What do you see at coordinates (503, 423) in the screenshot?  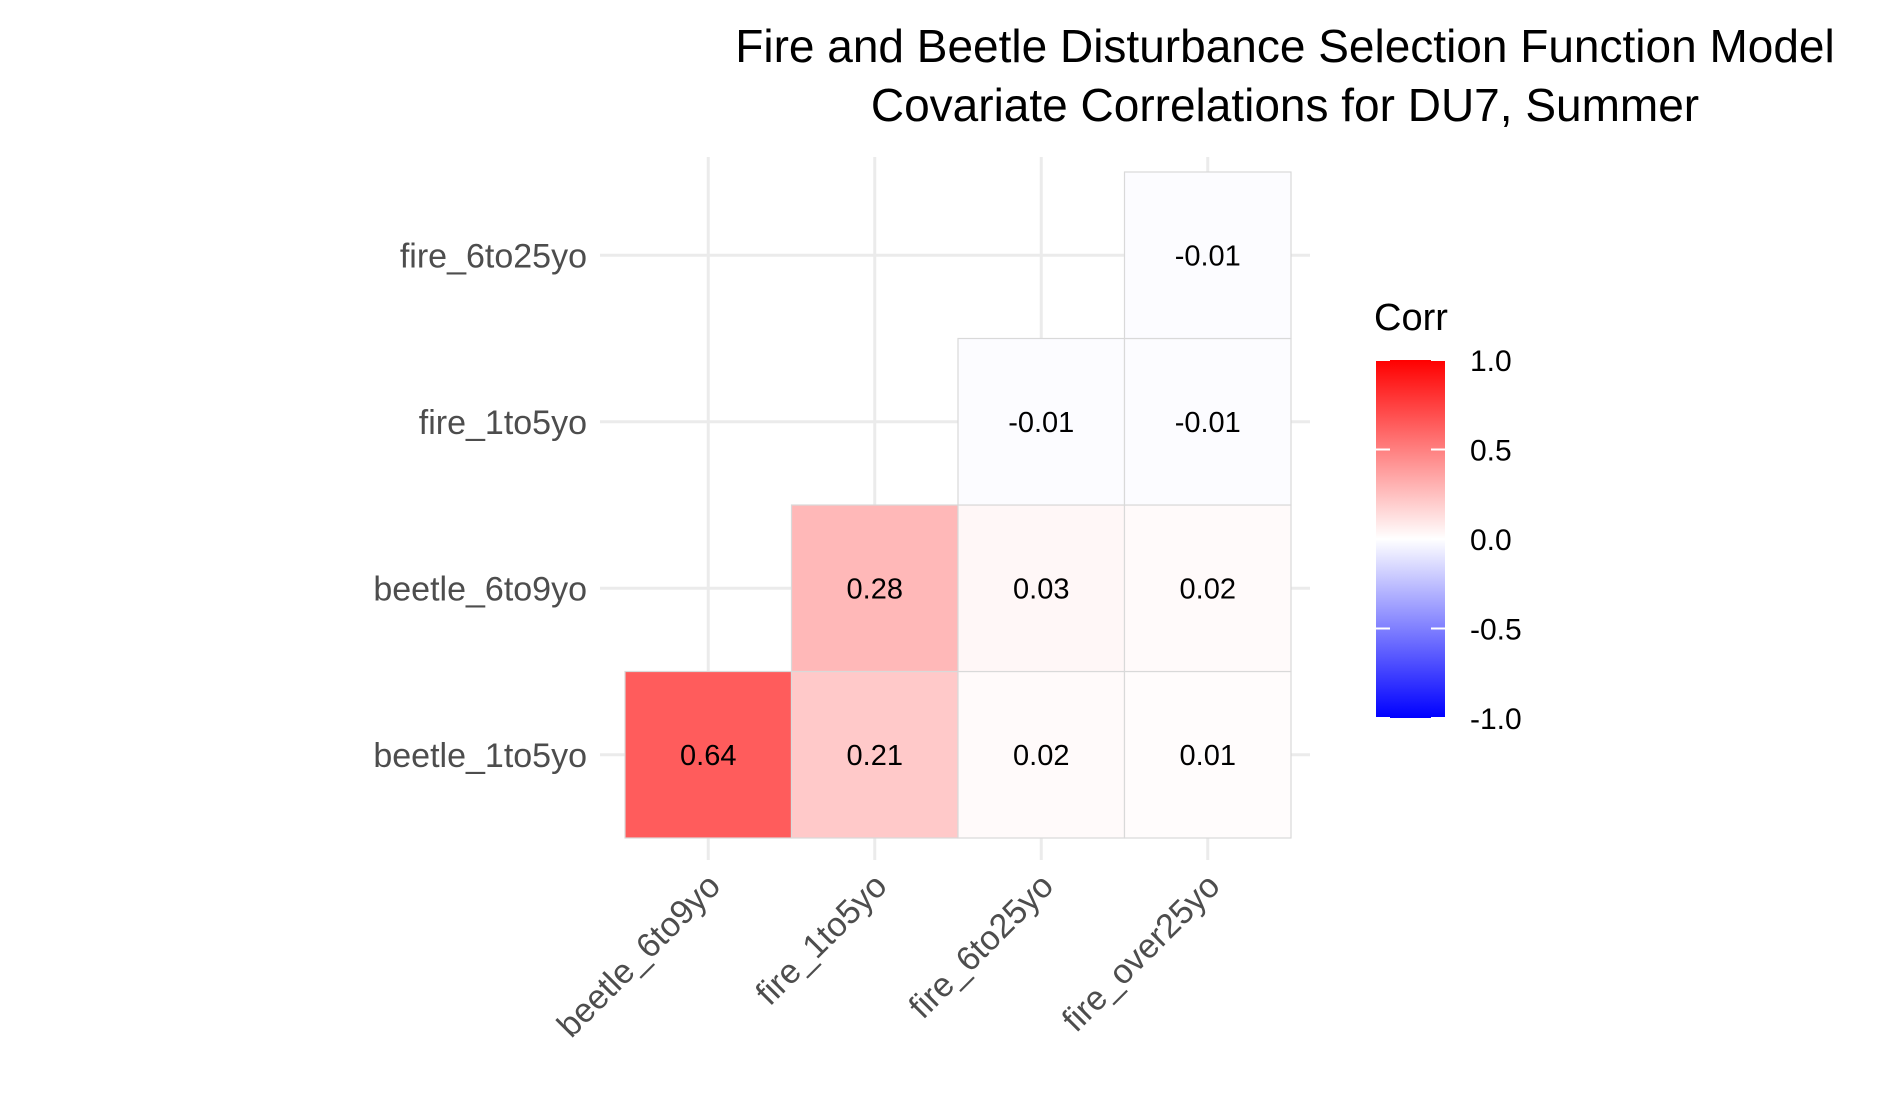 I see `y-tick-label: fire_1to5yo` at bounding box center [503, 423].